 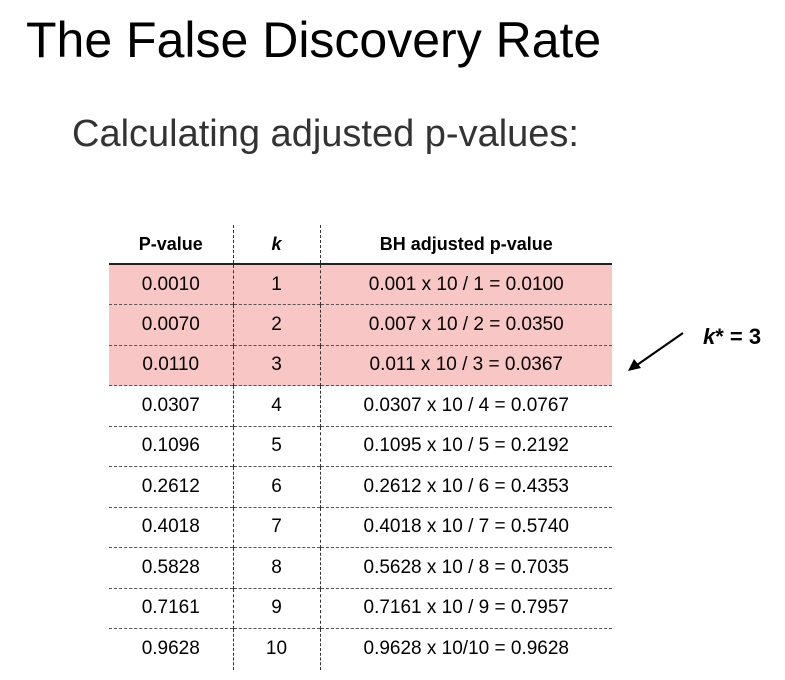 I want to click on cell-p-value: 0.5828, so click(x=170, y=567).